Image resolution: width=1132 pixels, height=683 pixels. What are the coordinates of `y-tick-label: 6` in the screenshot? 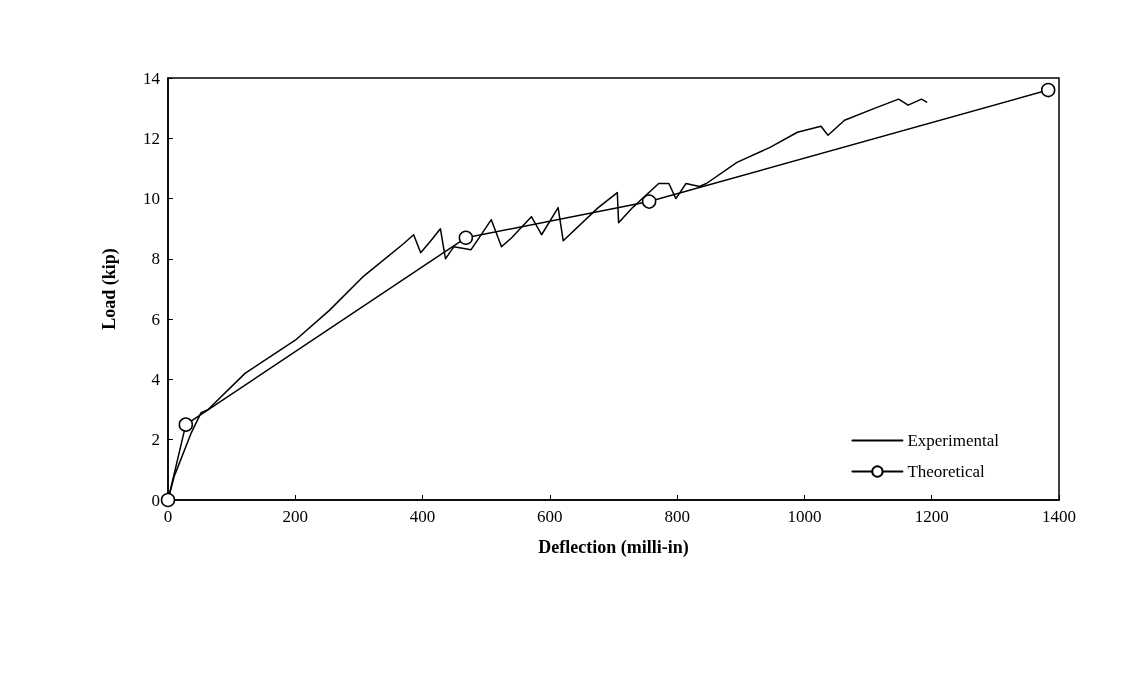 It's located at (155, 319).